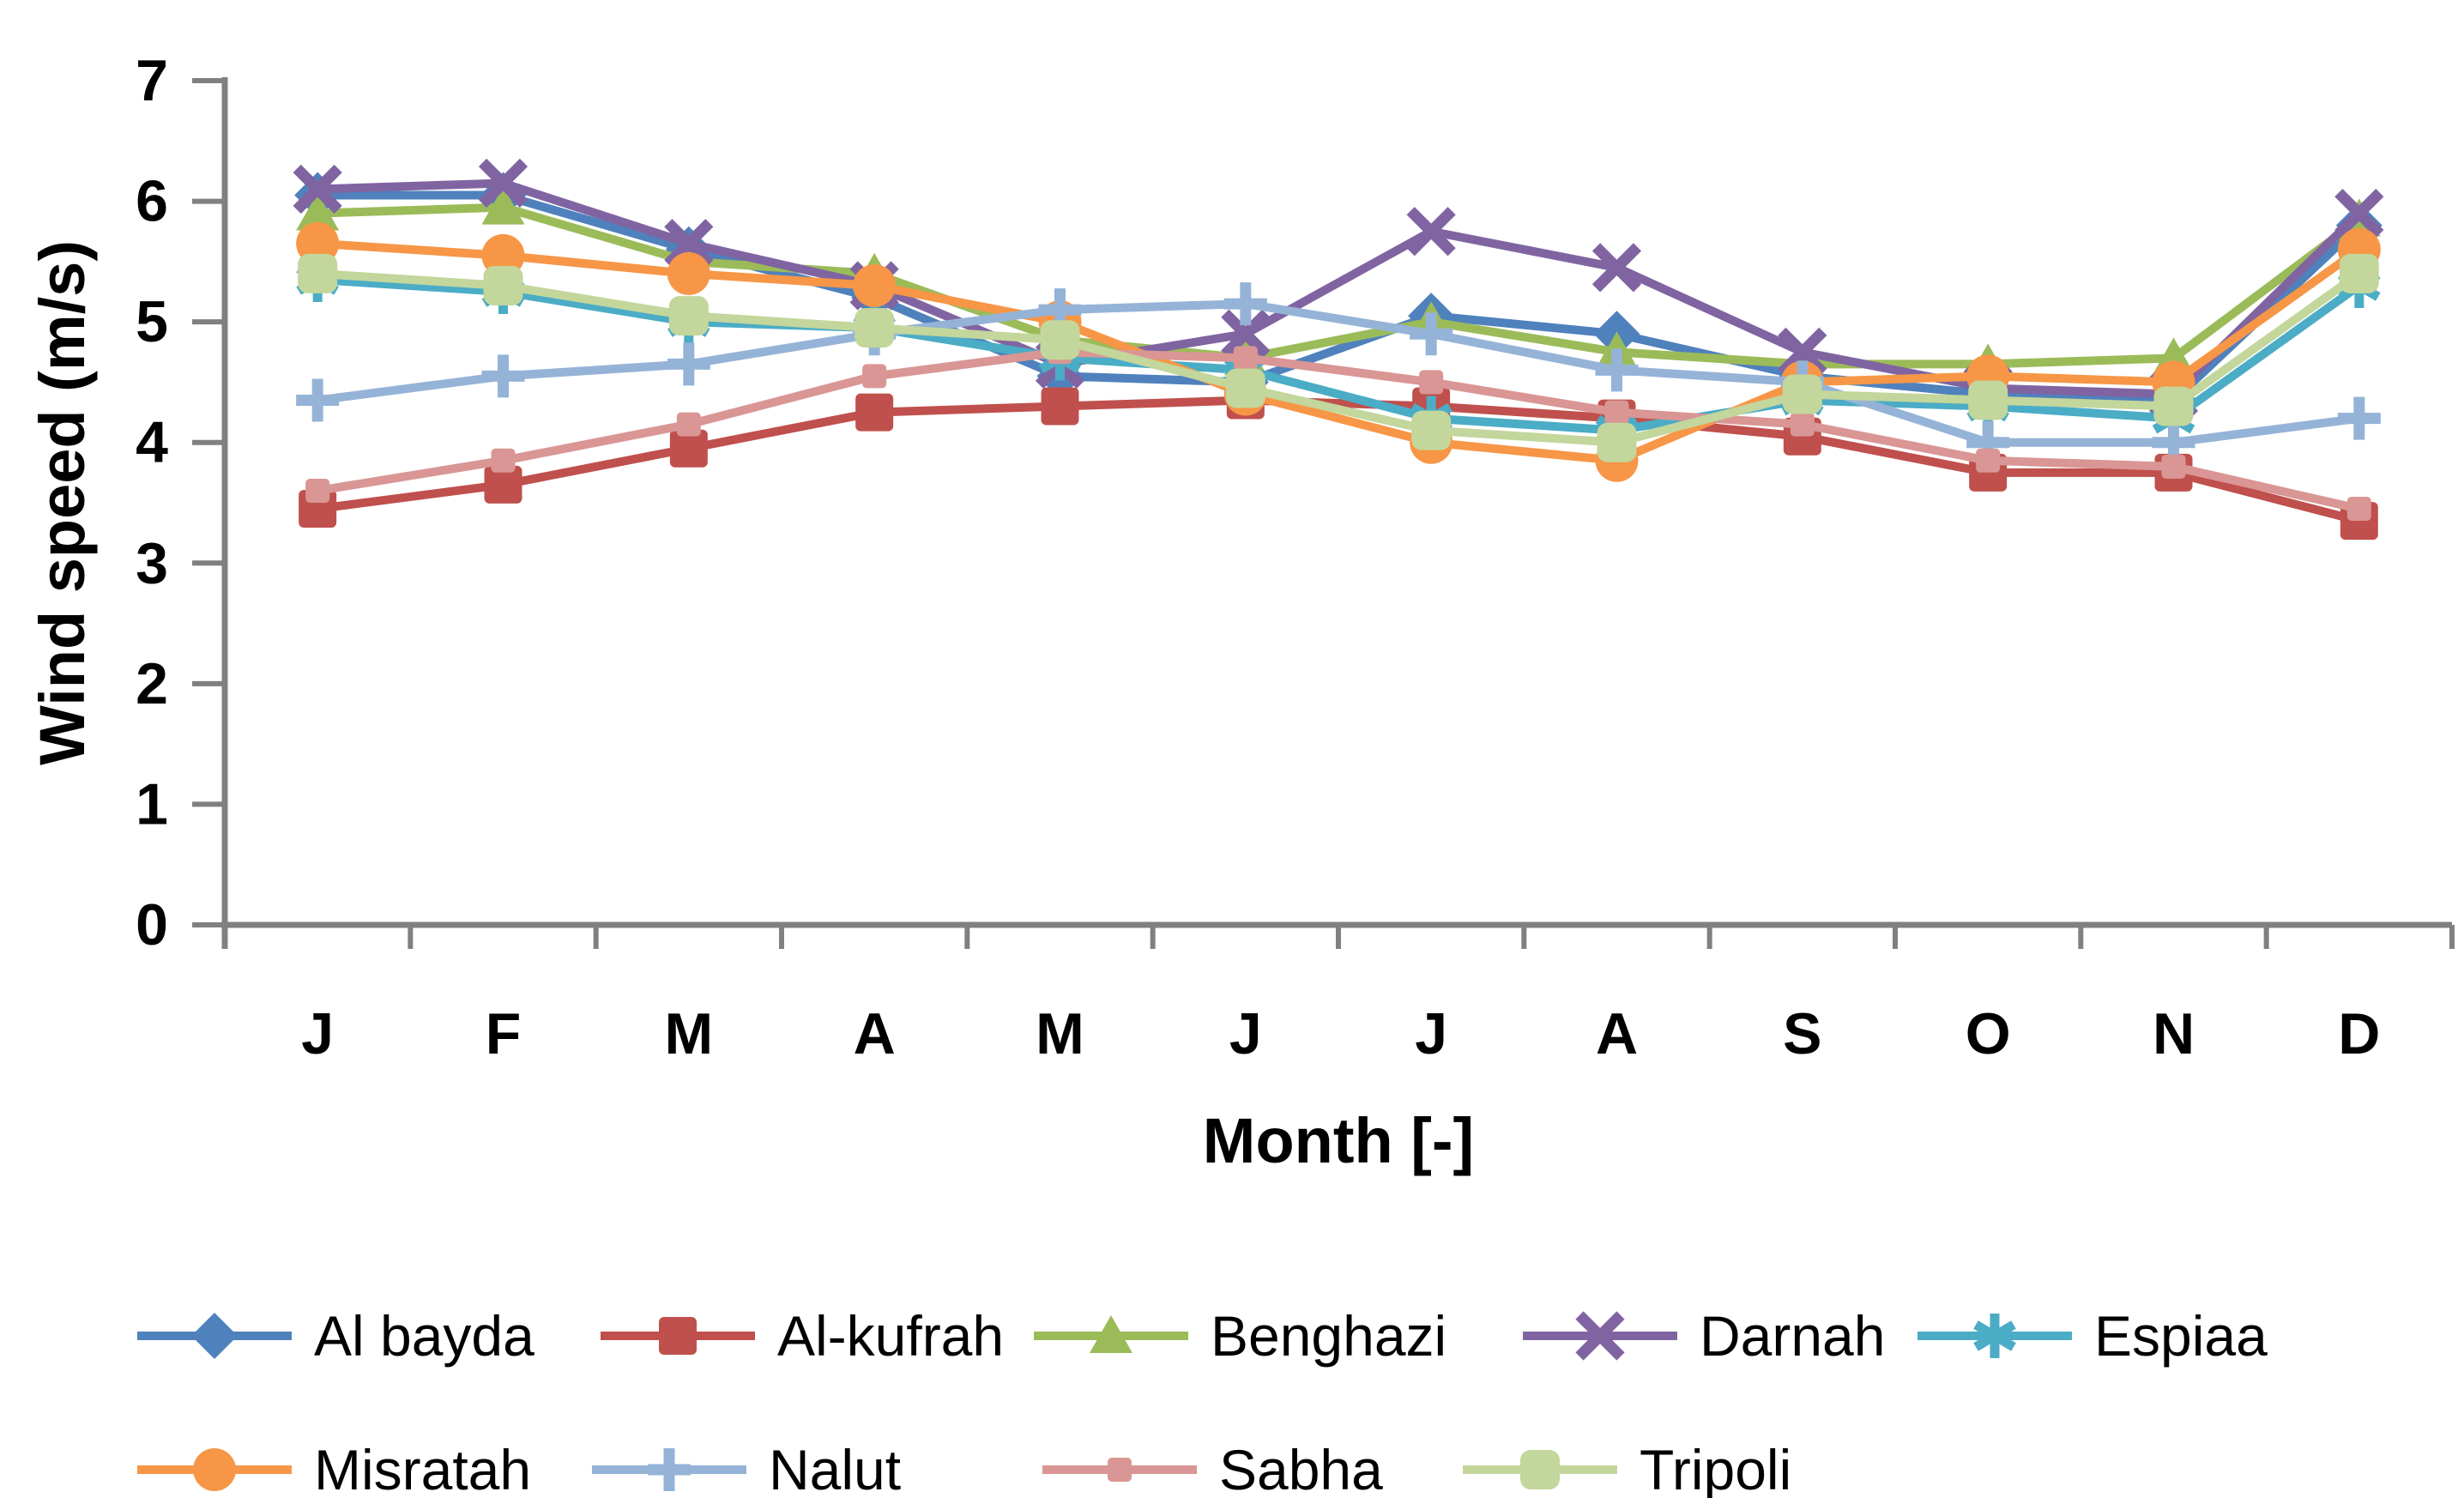 Image resolution: width=2464 pixels, height=1498 pixels. What do you see at coordinates (2181, 1336) in the screenshot?
I see `legend-label-espiaa: Espiaa` at bounding box center [2181, 1336].